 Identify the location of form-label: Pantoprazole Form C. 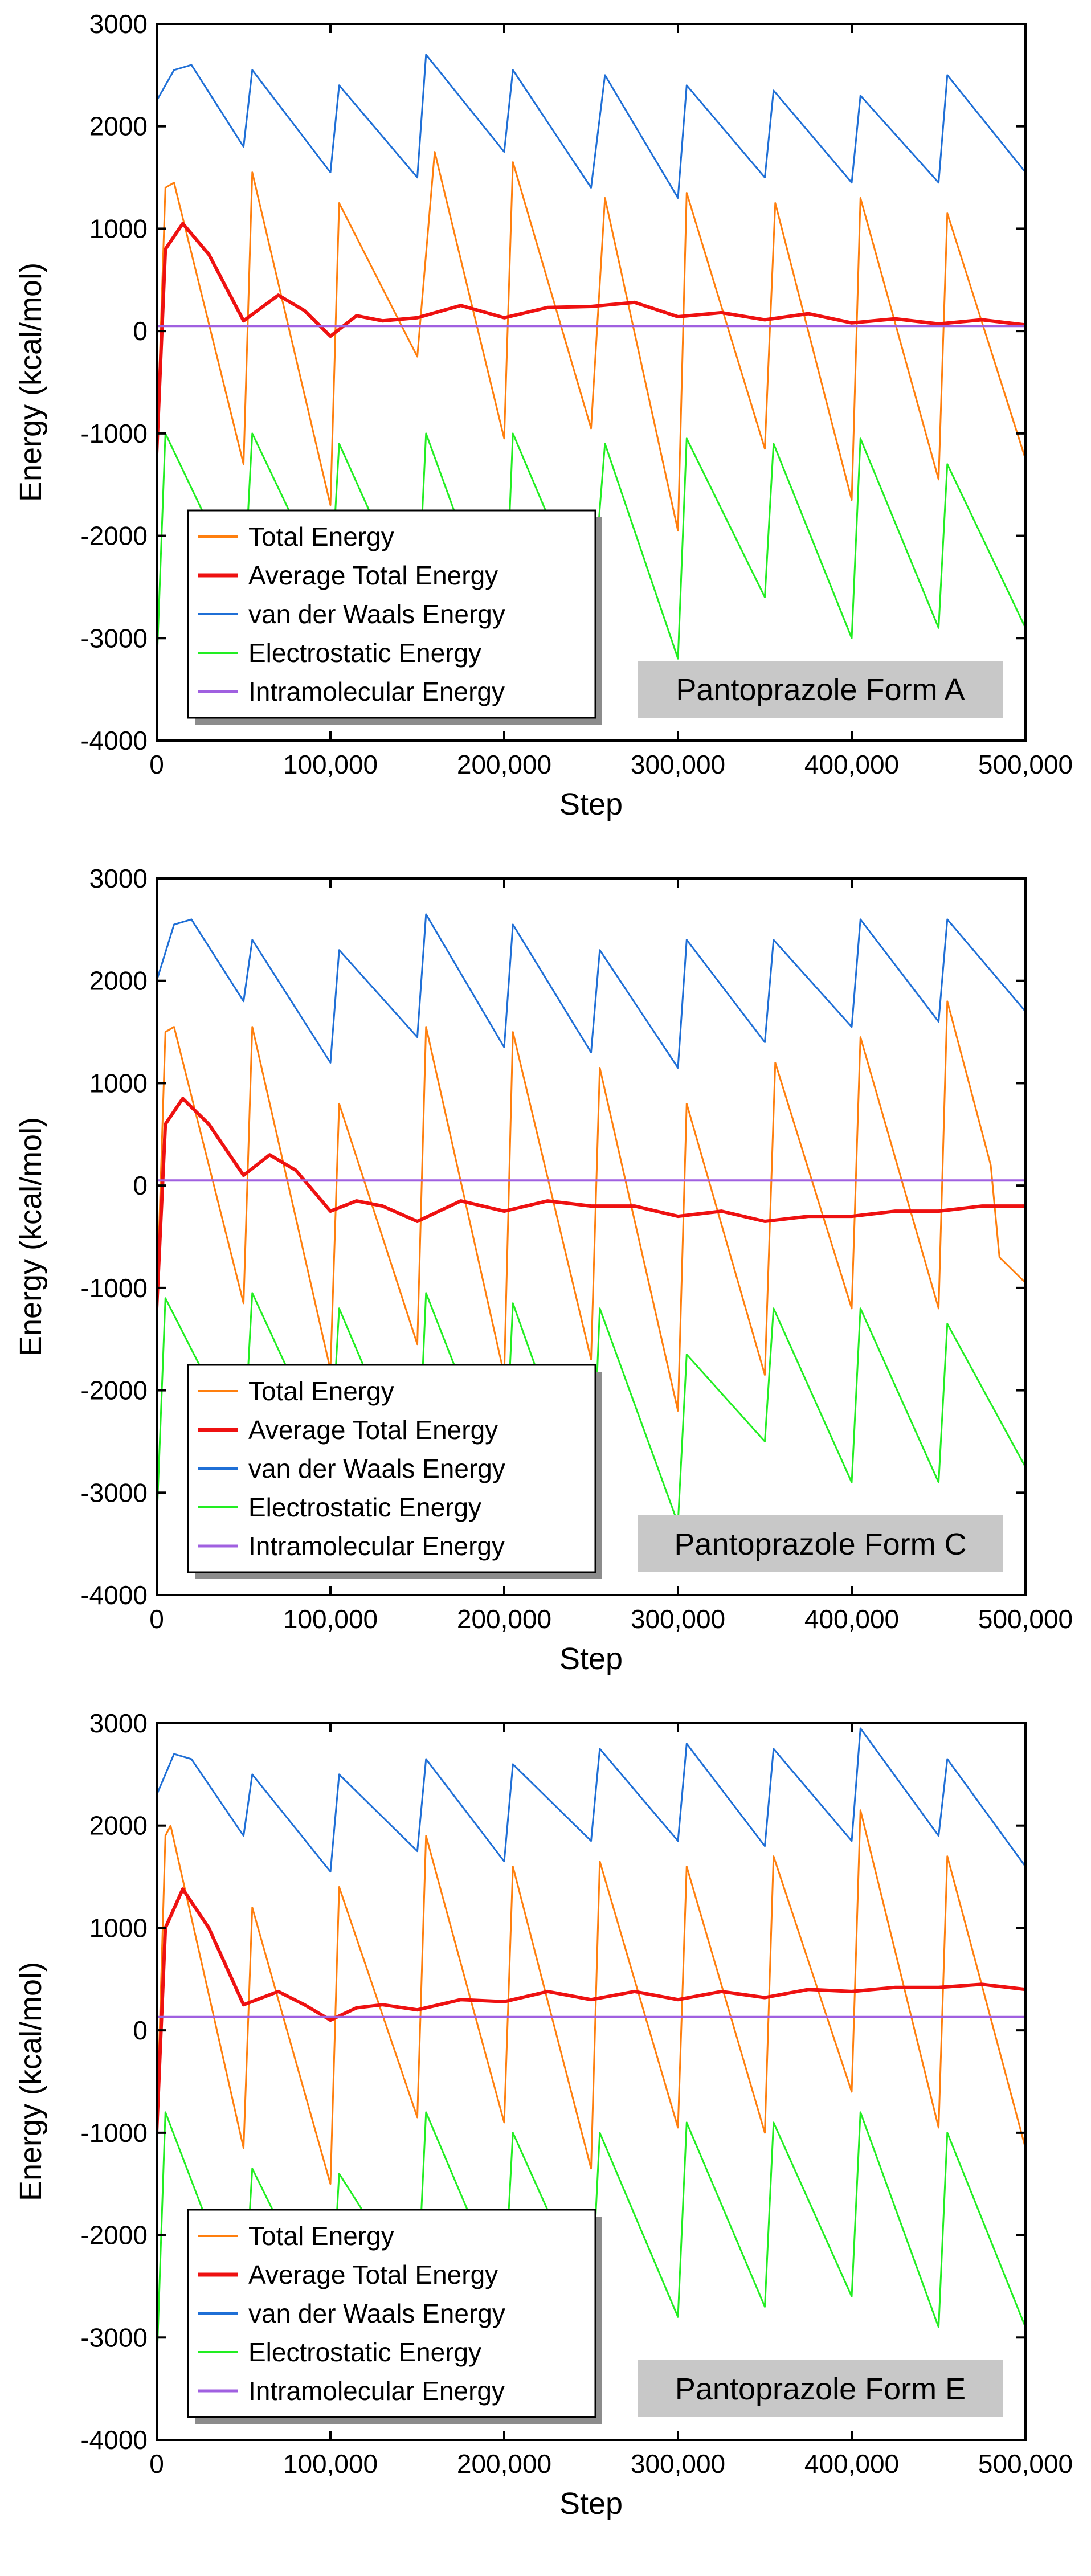
(820, 1544).